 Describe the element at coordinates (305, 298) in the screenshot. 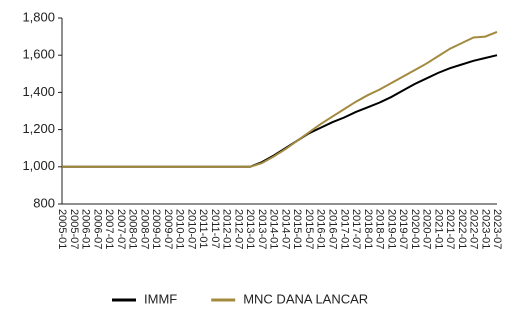

I see `legend-label: MNC DANA LANCAR` at that location.